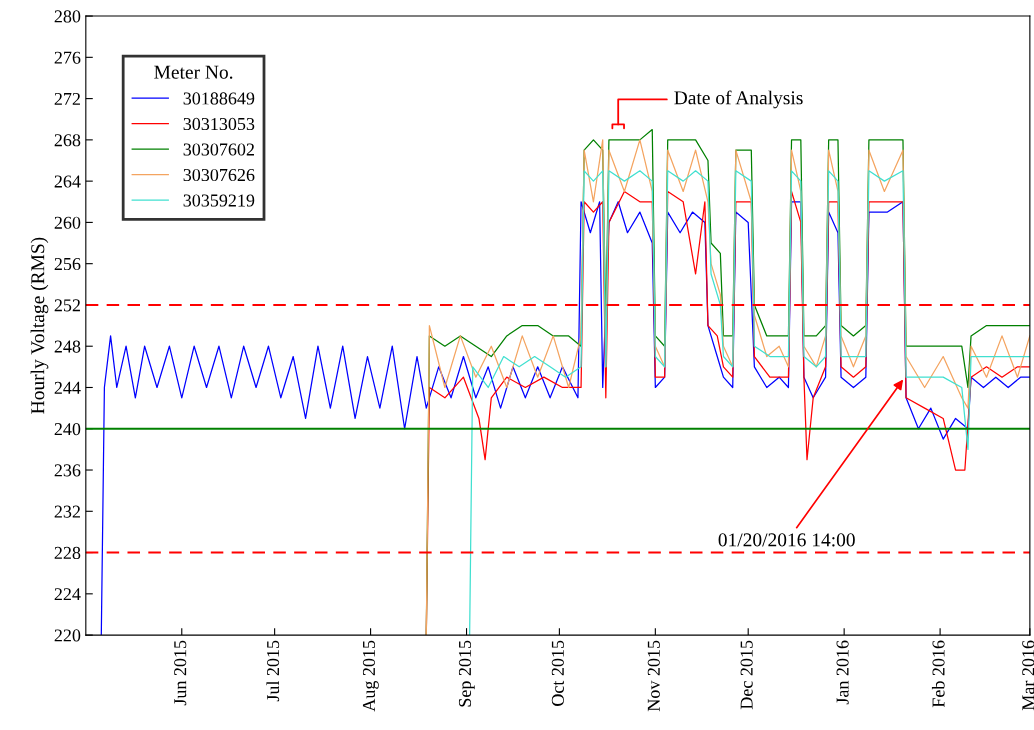 This screenshot has height=730, width=1034. What do you see at coordinates (67, 594) in the screenshot?
I see `y-tick-label: 224` at bounding box center [67, 594].